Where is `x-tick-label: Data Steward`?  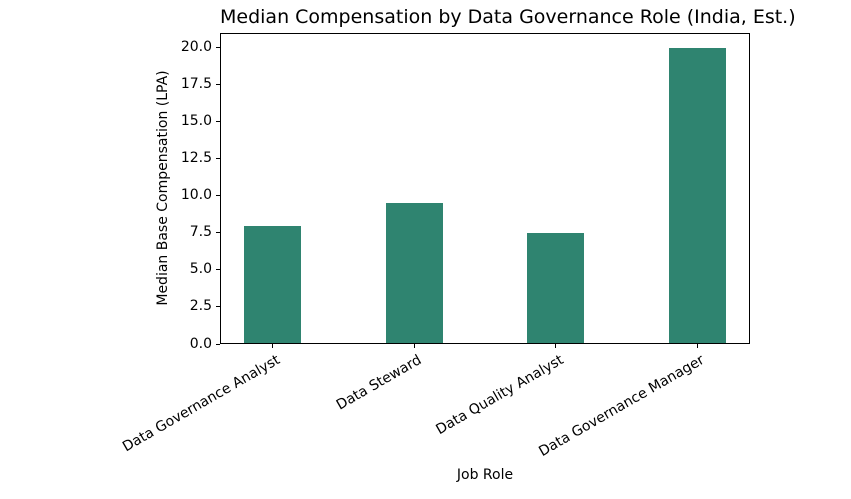 x-tick-label: Data Steward is located at coordinates (379, 383).